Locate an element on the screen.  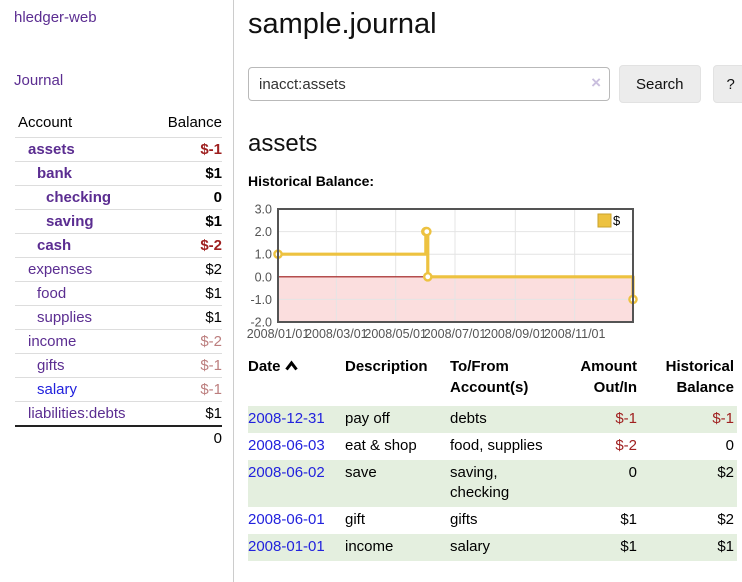
account-row: gifts $-1 is located at coordinates (118, 365).